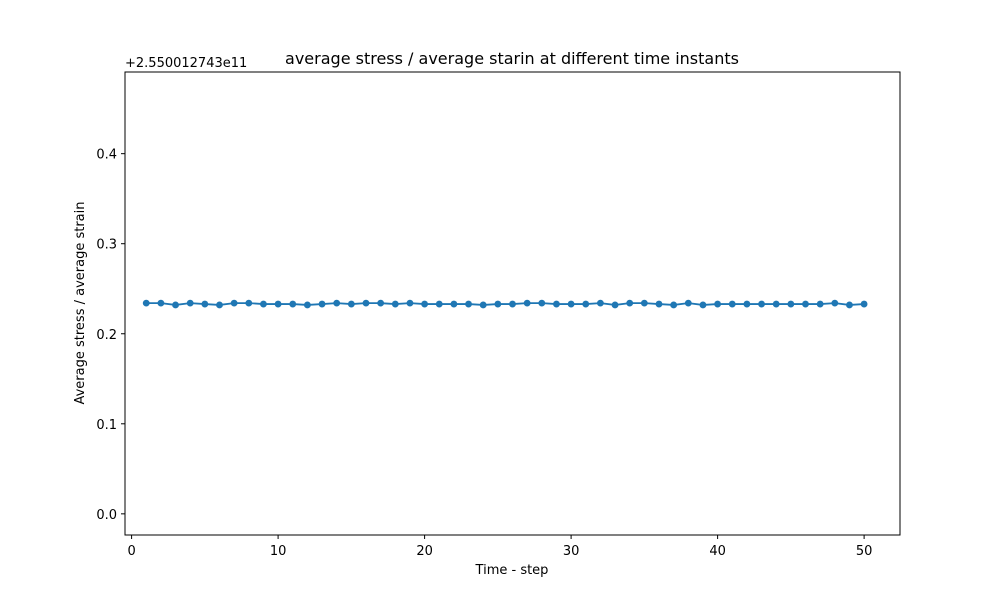 Image resolution: width=1000 pixels, height=600 pixels. Describe the element at coordinates (424, 551) in the screenshot. I see `x-tick-label: 20` at that location.